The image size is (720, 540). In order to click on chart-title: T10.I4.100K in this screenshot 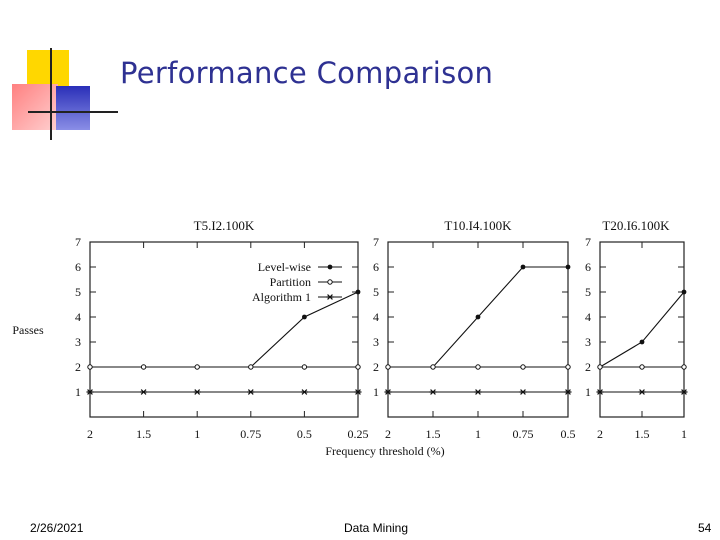, I will do `click(478, 225)`.